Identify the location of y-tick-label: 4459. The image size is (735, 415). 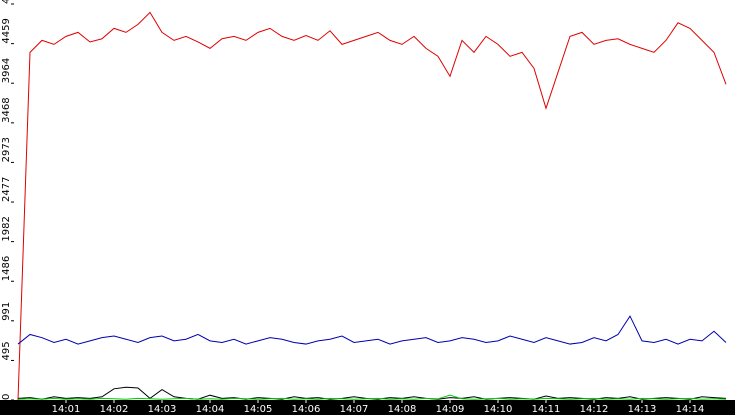
(6, 30).